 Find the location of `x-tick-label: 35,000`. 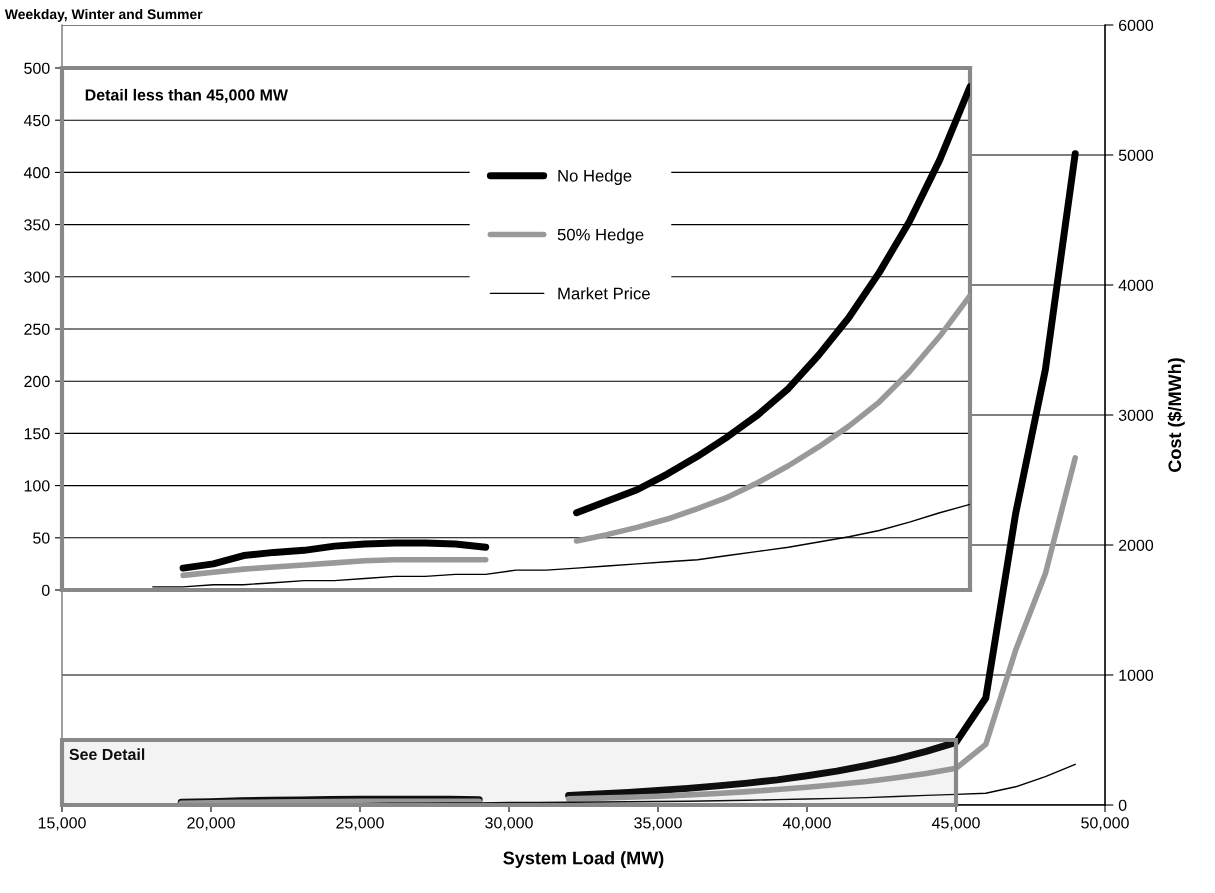

x-tick-label: 35,000 is located at coordinates (658, 824).